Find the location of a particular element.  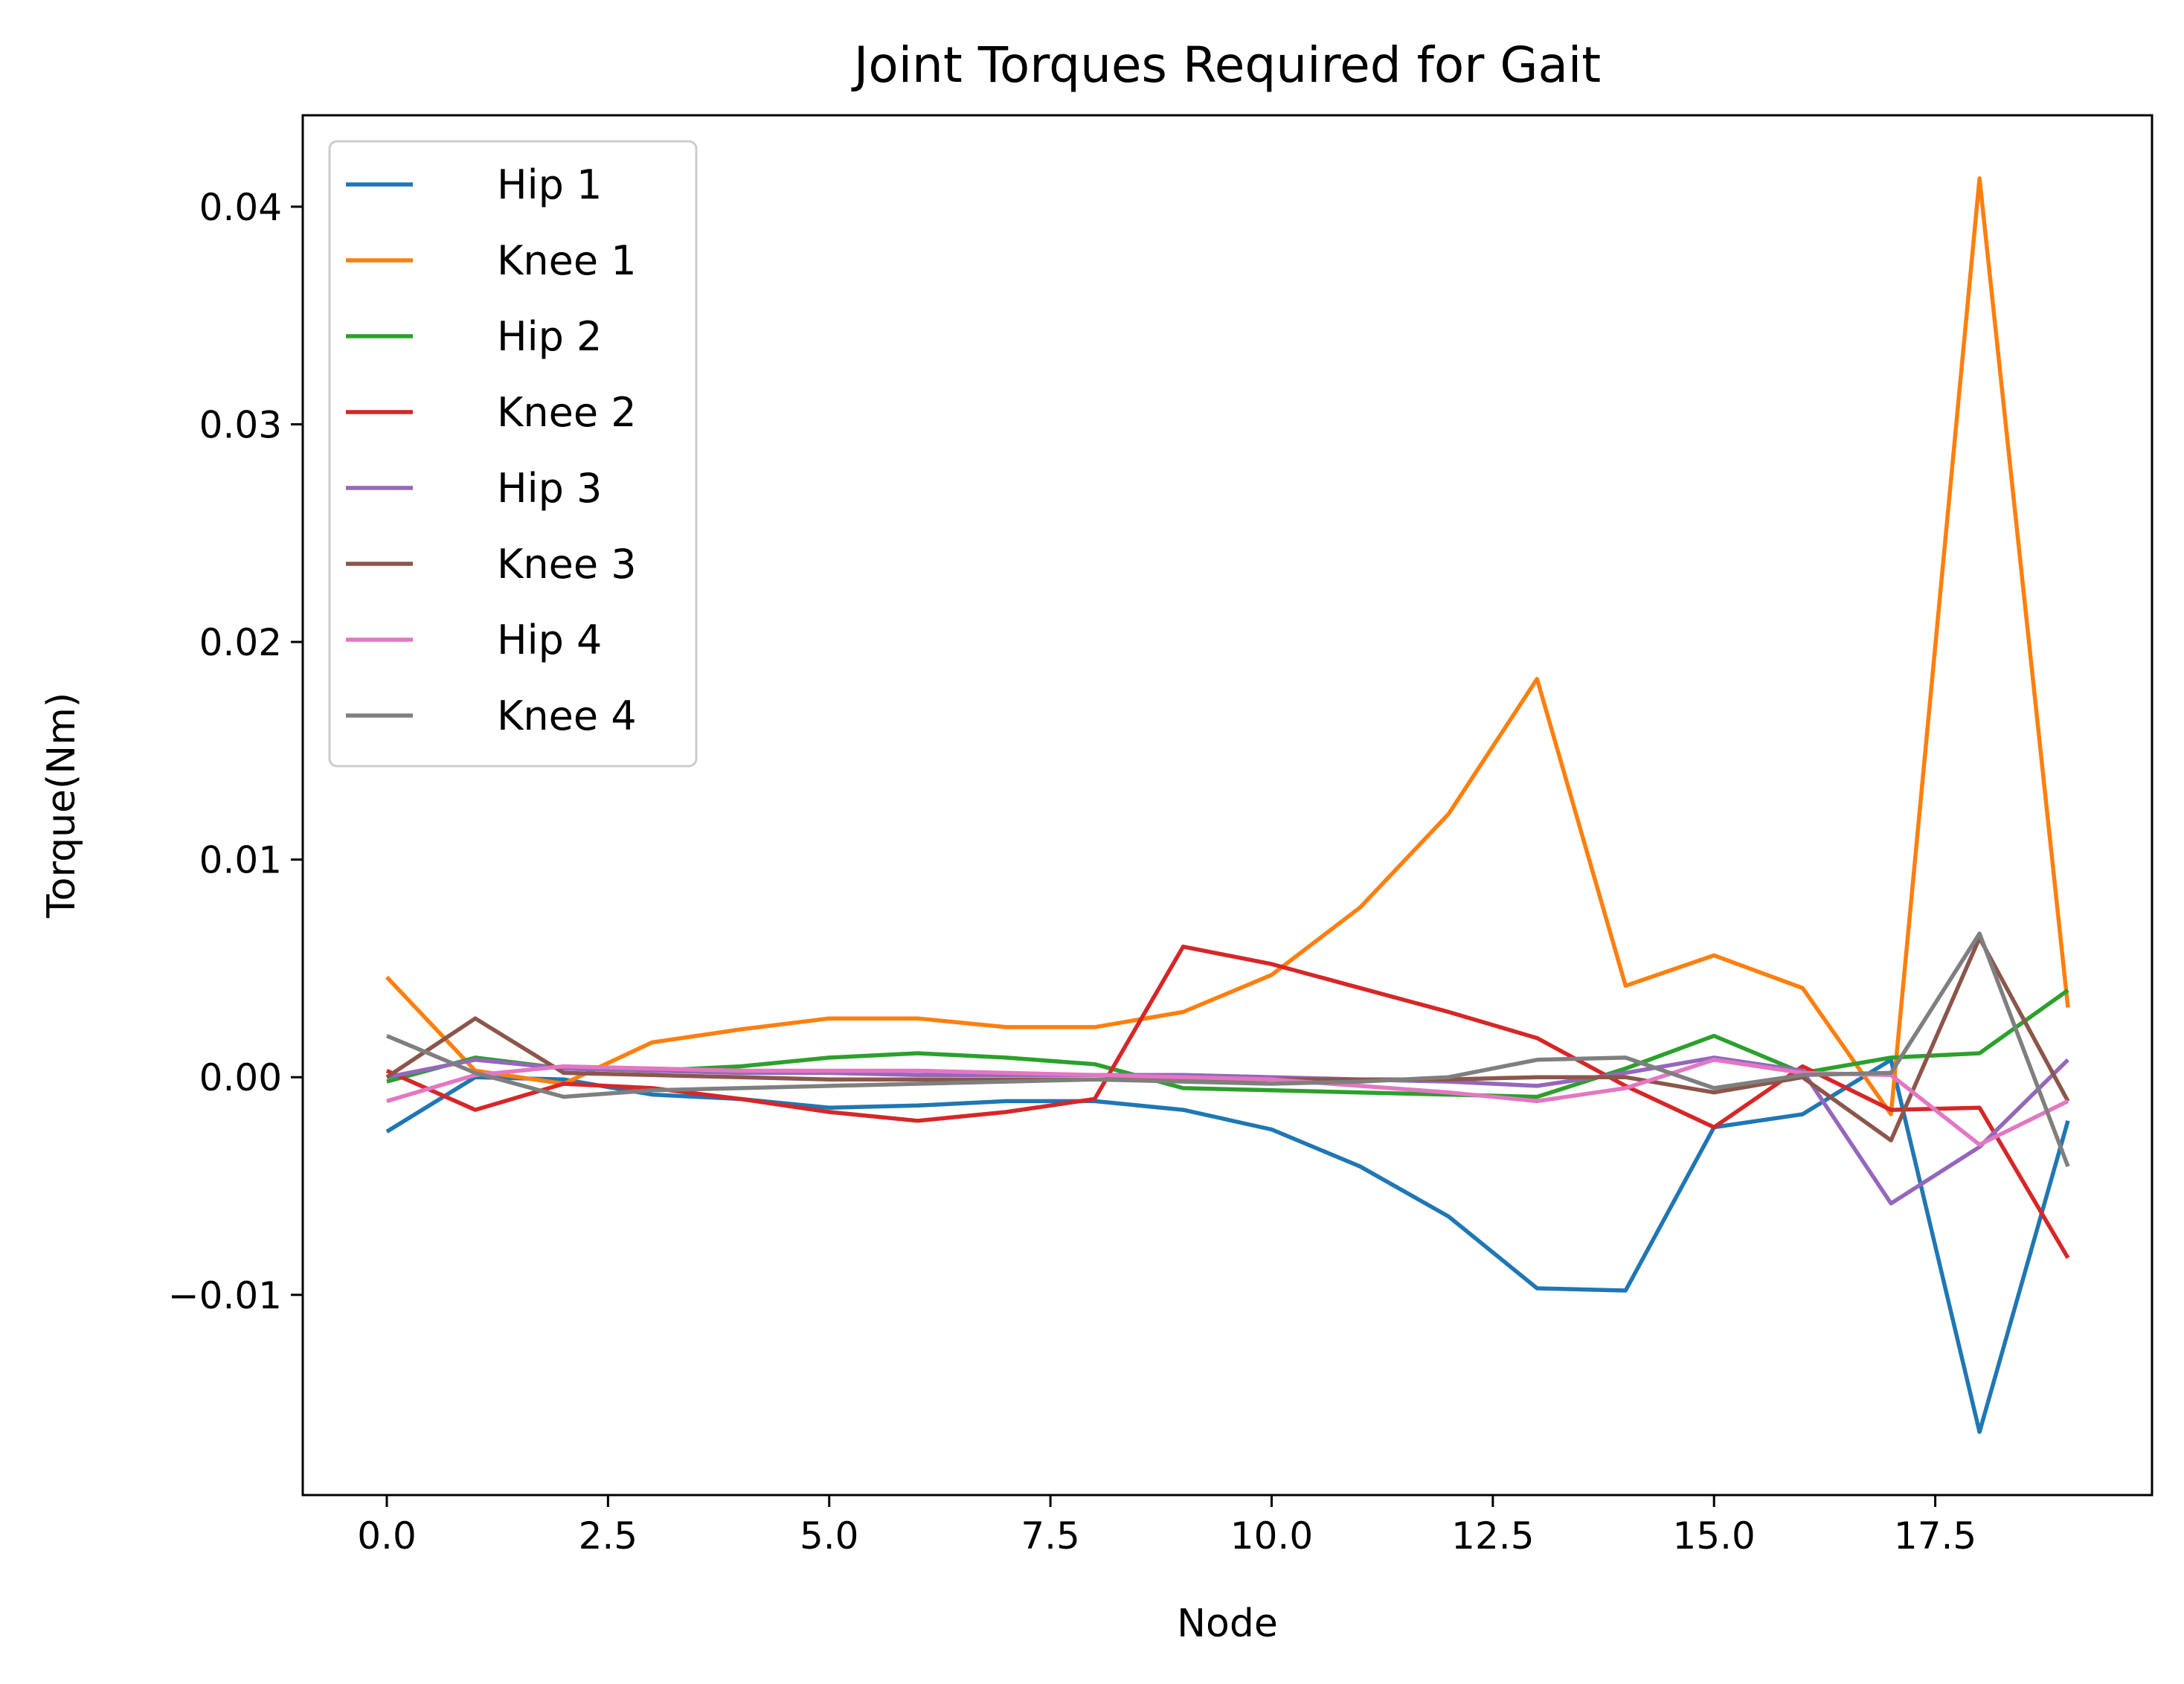

y-tick-label: 0.01 is located at coordinates (241, 860).